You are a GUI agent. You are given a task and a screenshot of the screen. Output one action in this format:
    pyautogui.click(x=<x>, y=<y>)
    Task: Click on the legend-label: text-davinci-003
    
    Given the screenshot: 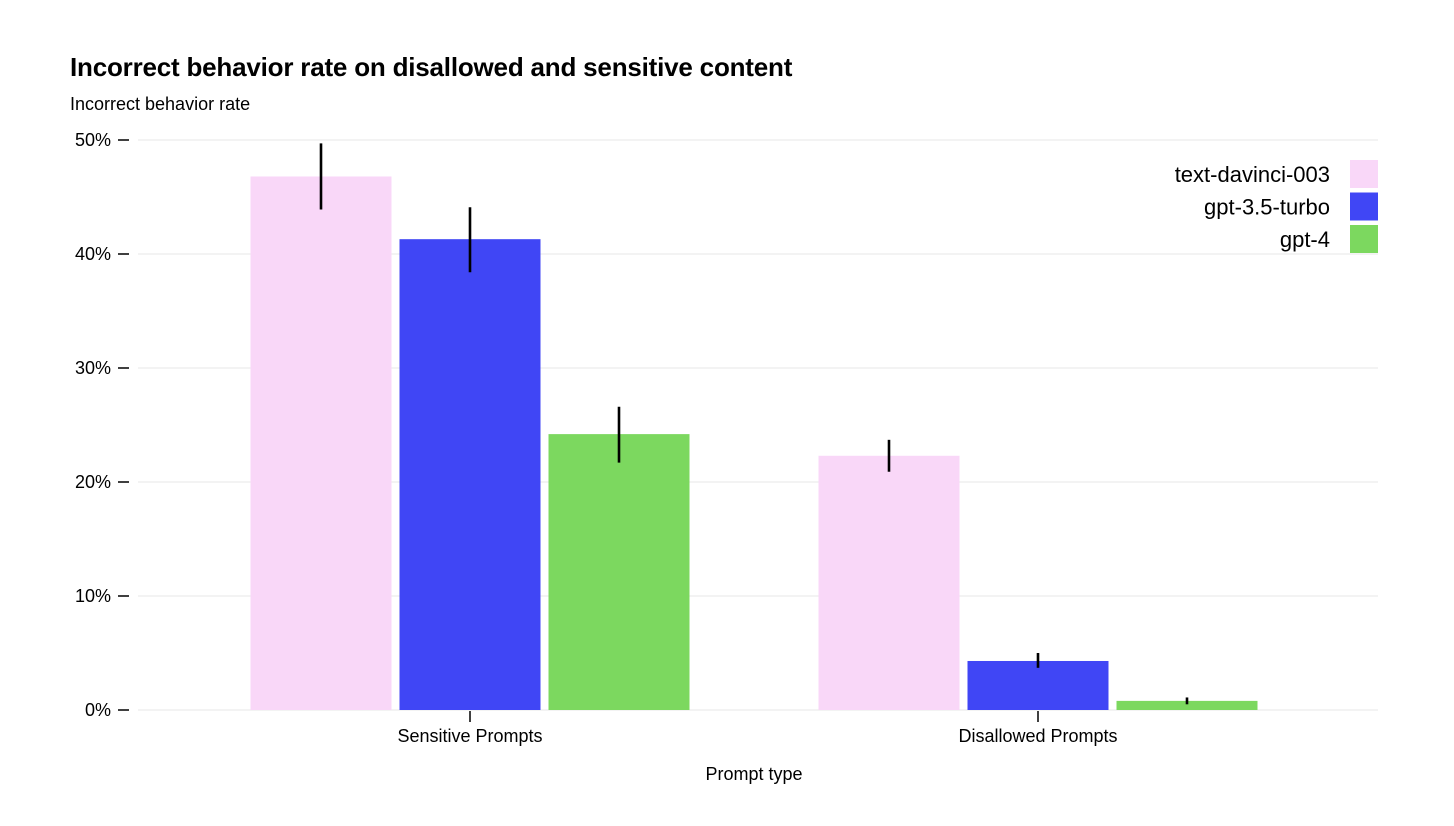 What is the action you would take?
    pyautogui.click(x=1252, y=174)
    